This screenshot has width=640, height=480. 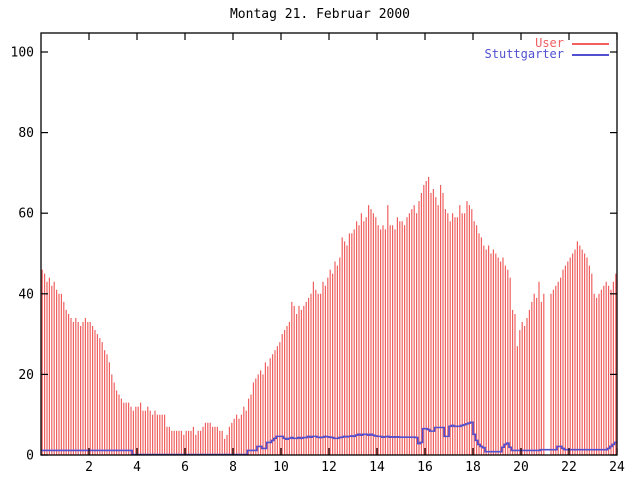 I want to click on legend-user-label: User, so click(x=549, y=43).